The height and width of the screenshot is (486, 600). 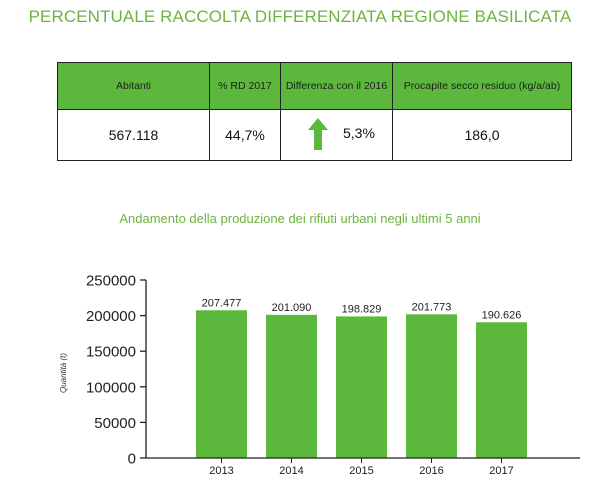 I want to click on y-tick-label: 250000, so click(x=111, y=281).